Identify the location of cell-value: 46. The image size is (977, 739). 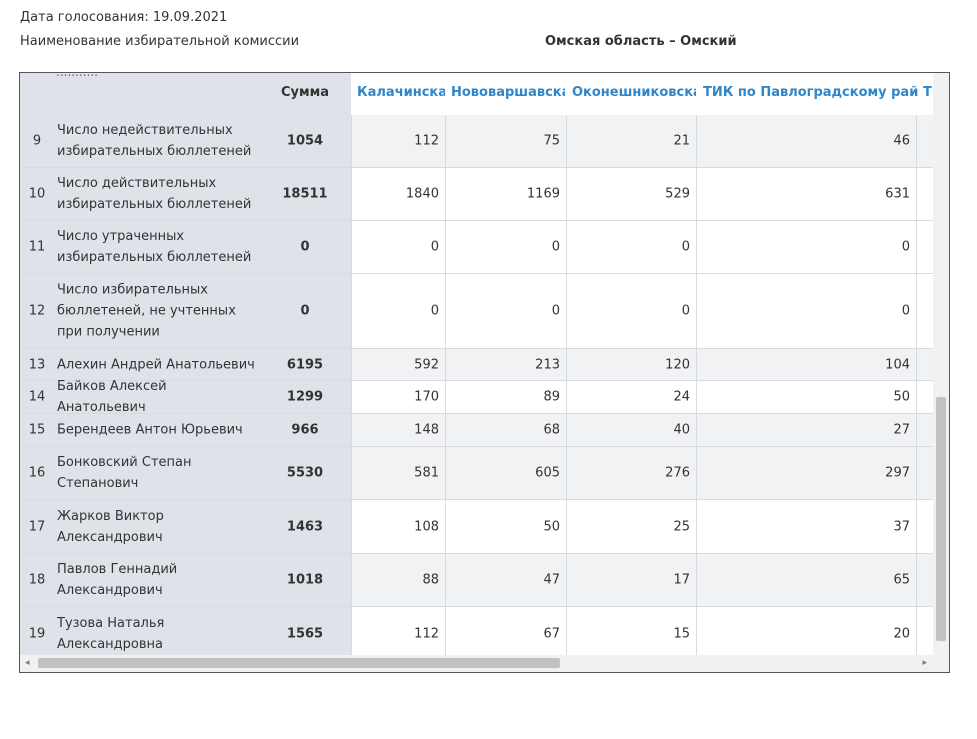
(901, 141).